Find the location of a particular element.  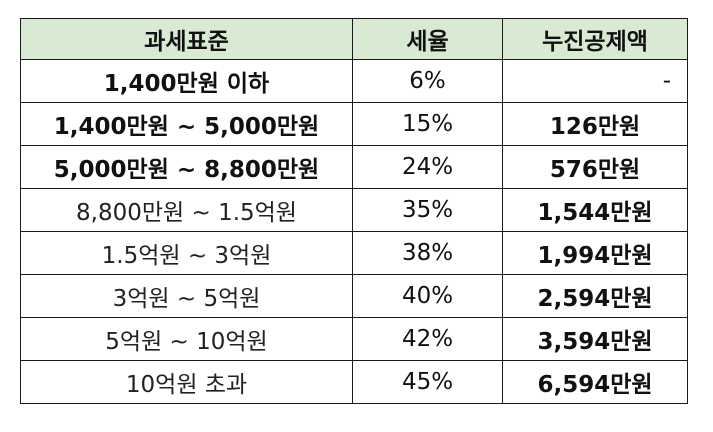

deduction-cell: 3,594만원 is located at coordinates (595, 339).